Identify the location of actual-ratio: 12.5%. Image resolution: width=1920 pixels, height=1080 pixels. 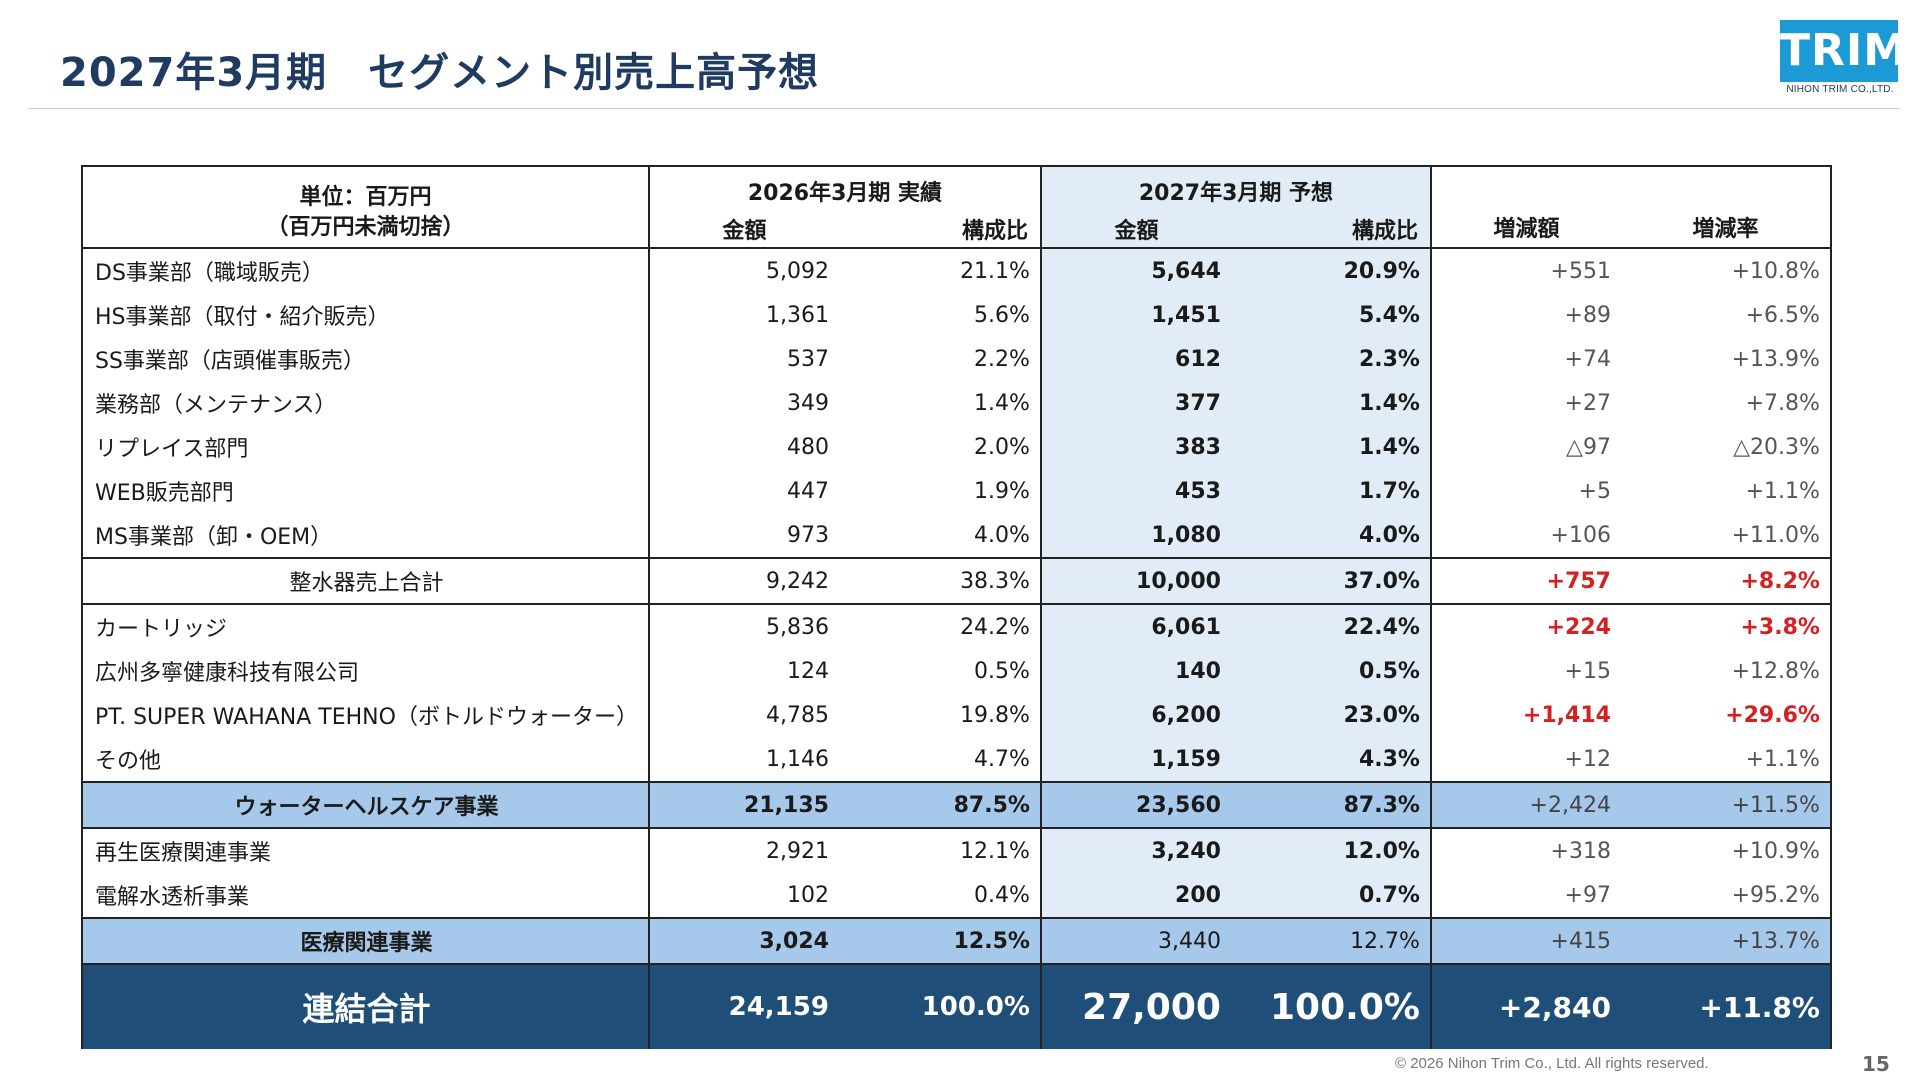
(939, 941).